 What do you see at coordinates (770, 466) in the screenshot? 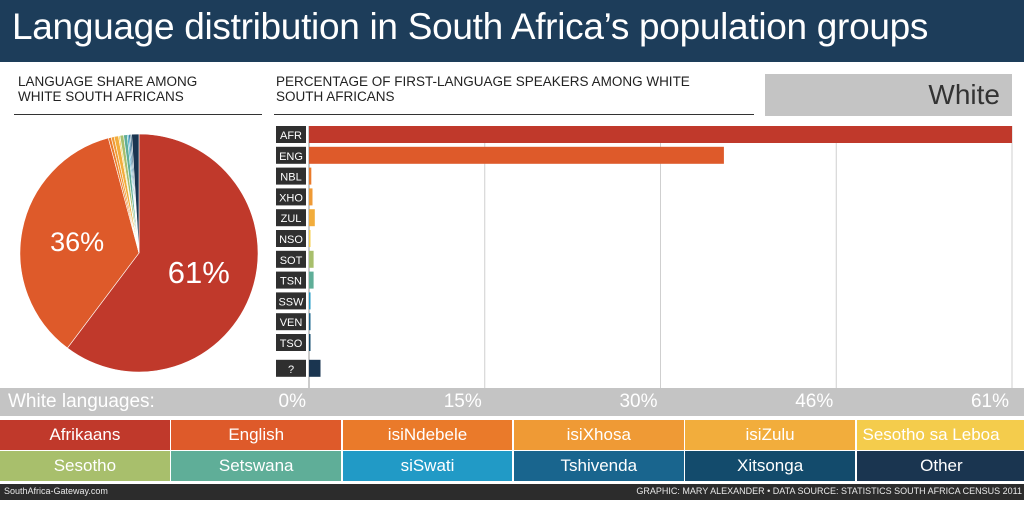
I see `legend-item-xitsonga: Xitsonga` at bounding box center [770, 466].